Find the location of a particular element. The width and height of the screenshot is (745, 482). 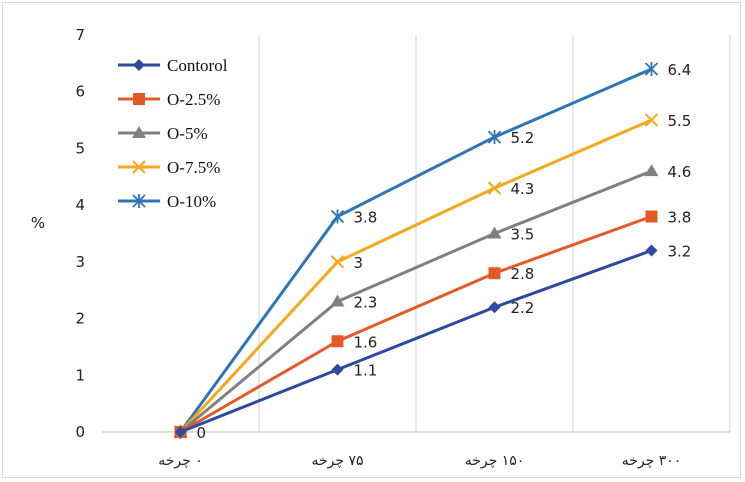

x-tick-label: ۰ چرخه is located at coordinates (180, 461).